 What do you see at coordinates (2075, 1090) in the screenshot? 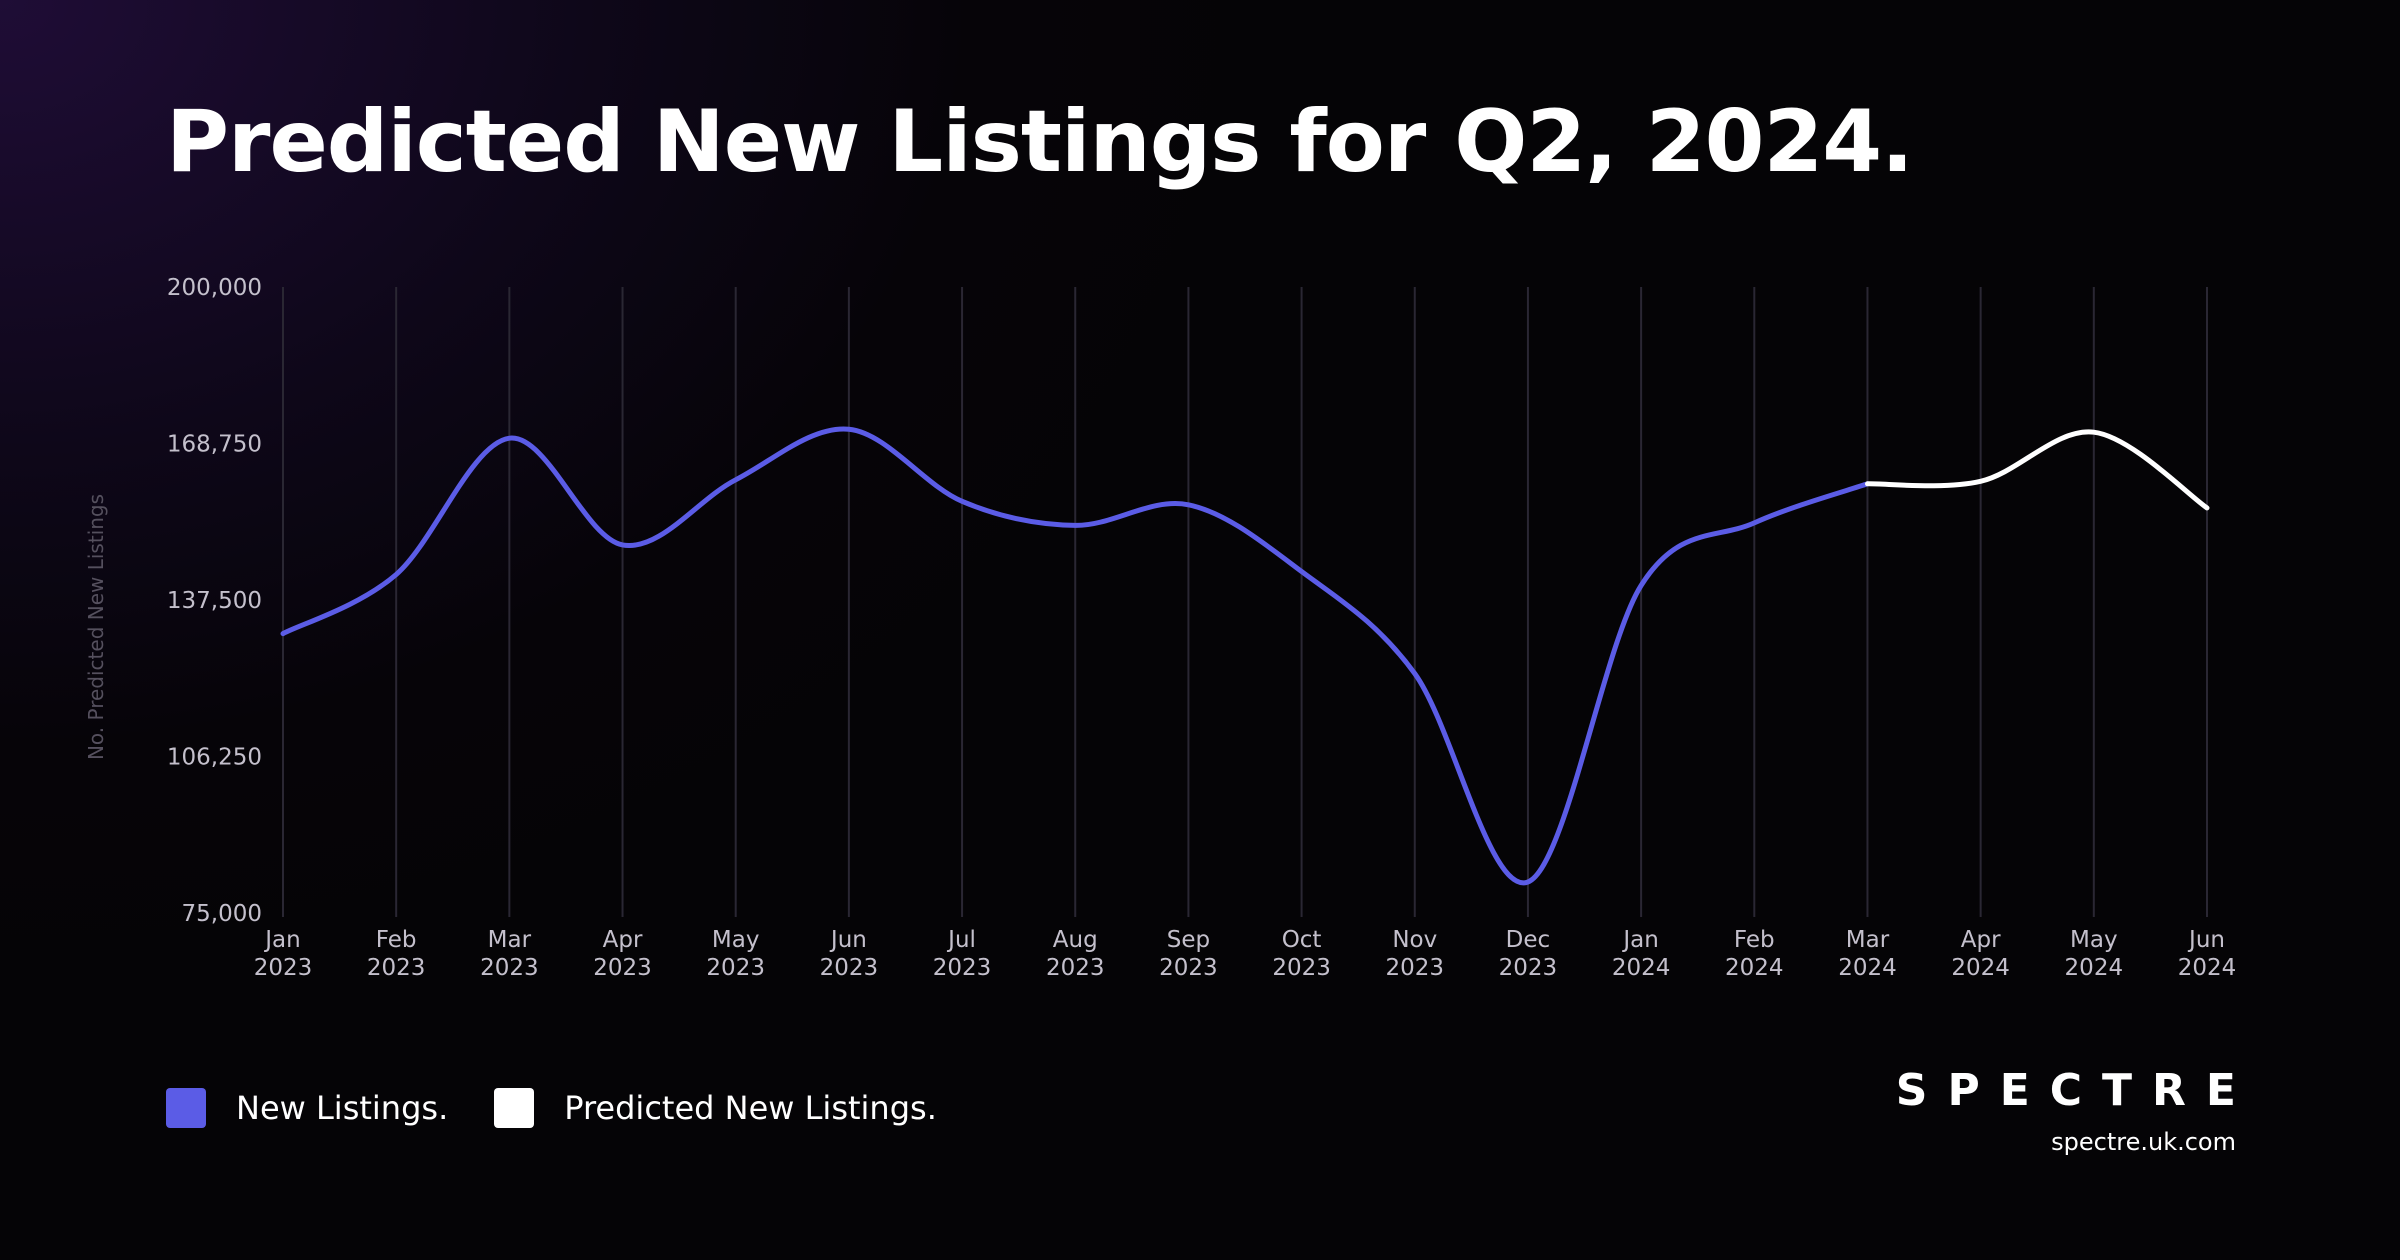
I see `spectre-logo: SPECTRE` at bounding box center [2075, 1090].